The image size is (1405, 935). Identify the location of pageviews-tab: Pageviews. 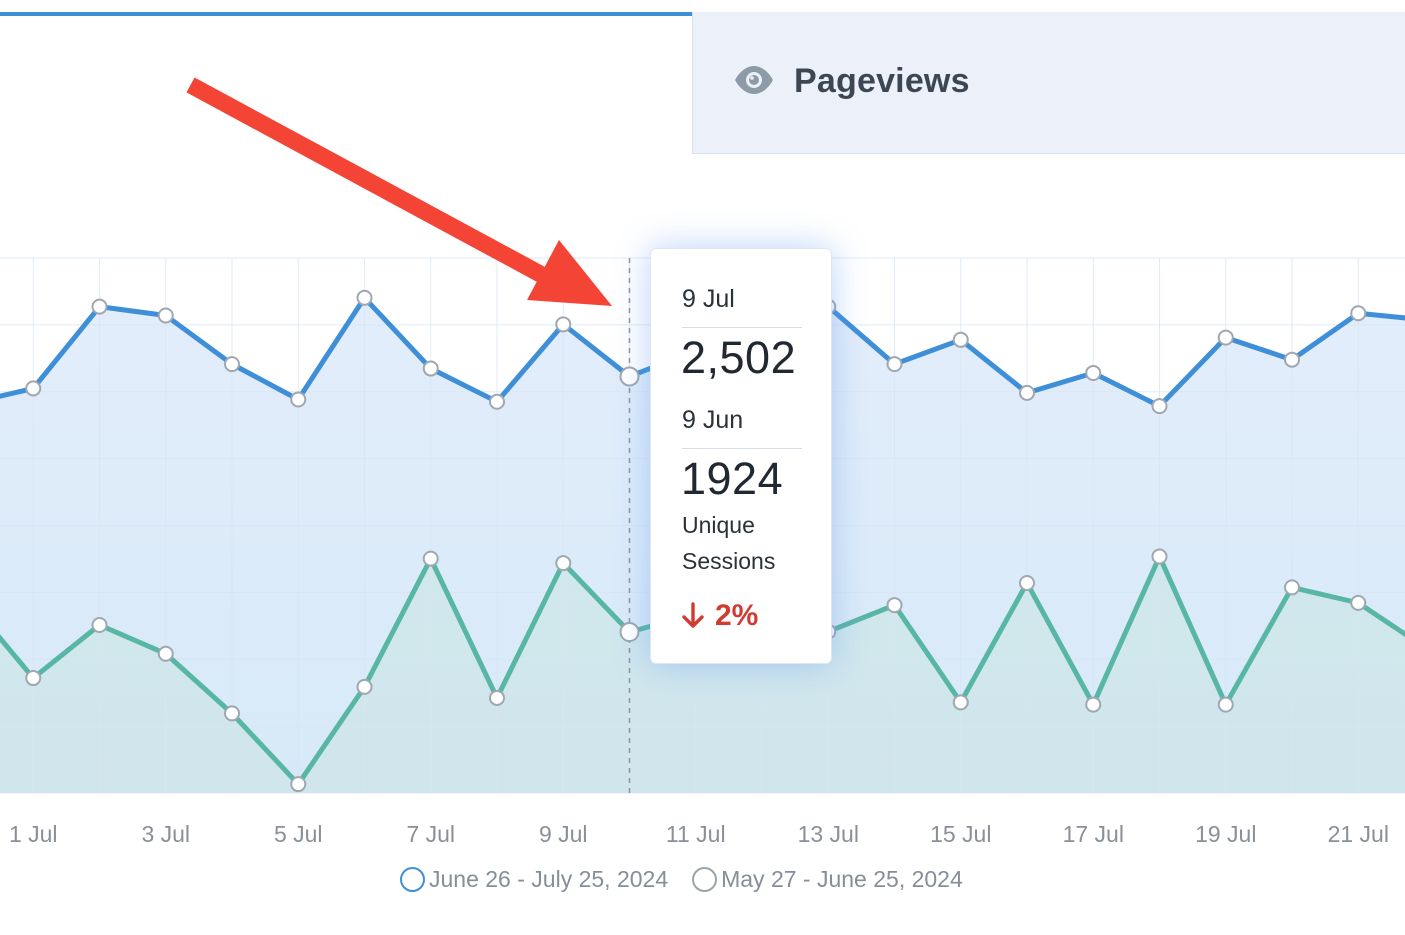
(1048, 83).